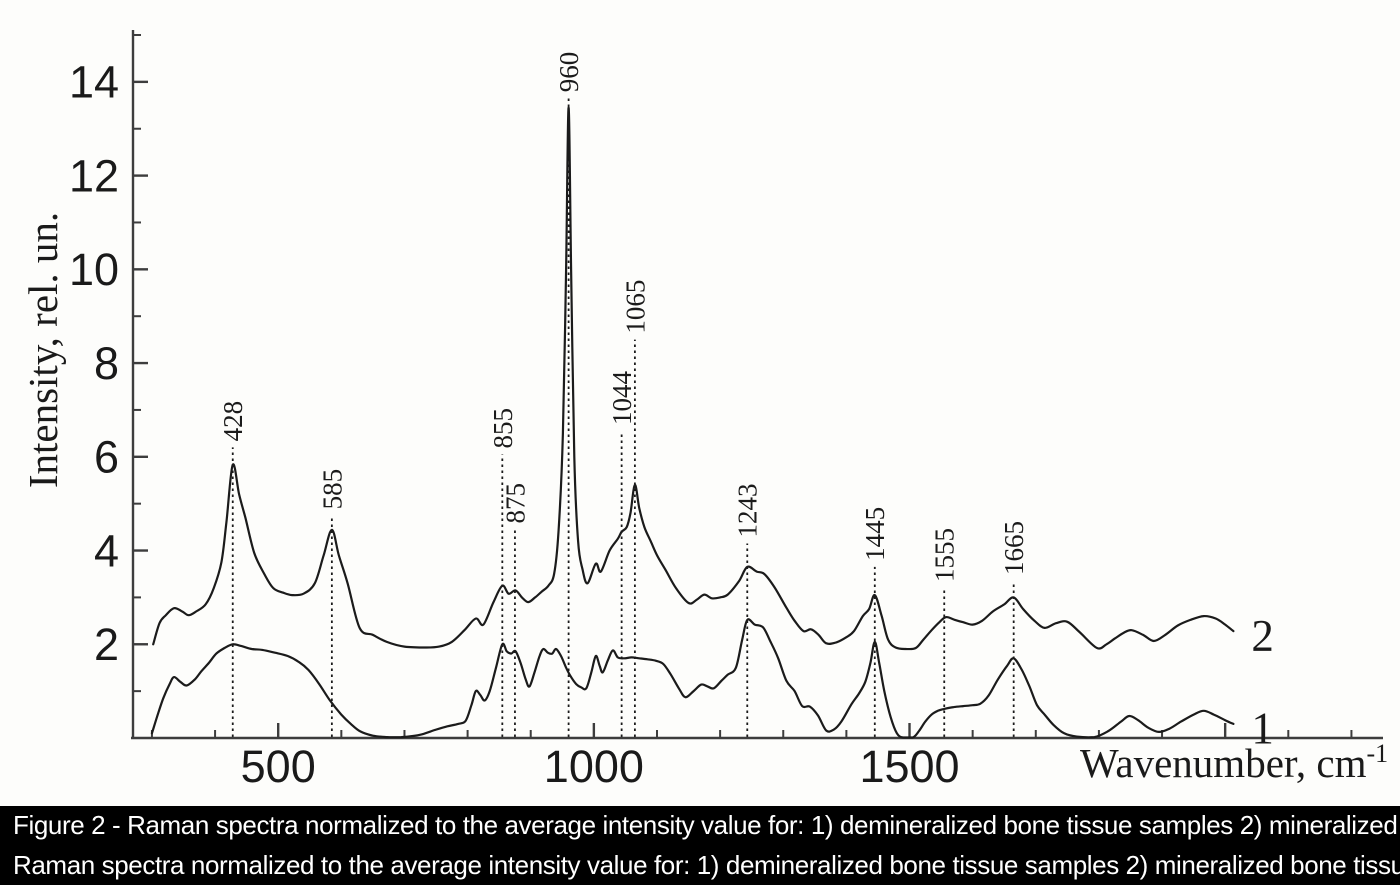  I want to click on curve-label-2: 2, so click(1262, 636).